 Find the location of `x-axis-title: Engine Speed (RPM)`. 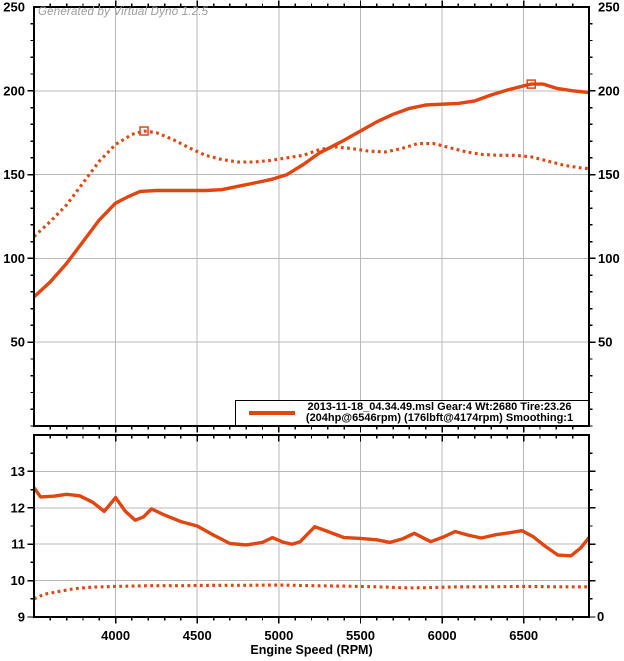

x-axis-title: Engine Speed (RPM) is located at coordinates (311, 650).